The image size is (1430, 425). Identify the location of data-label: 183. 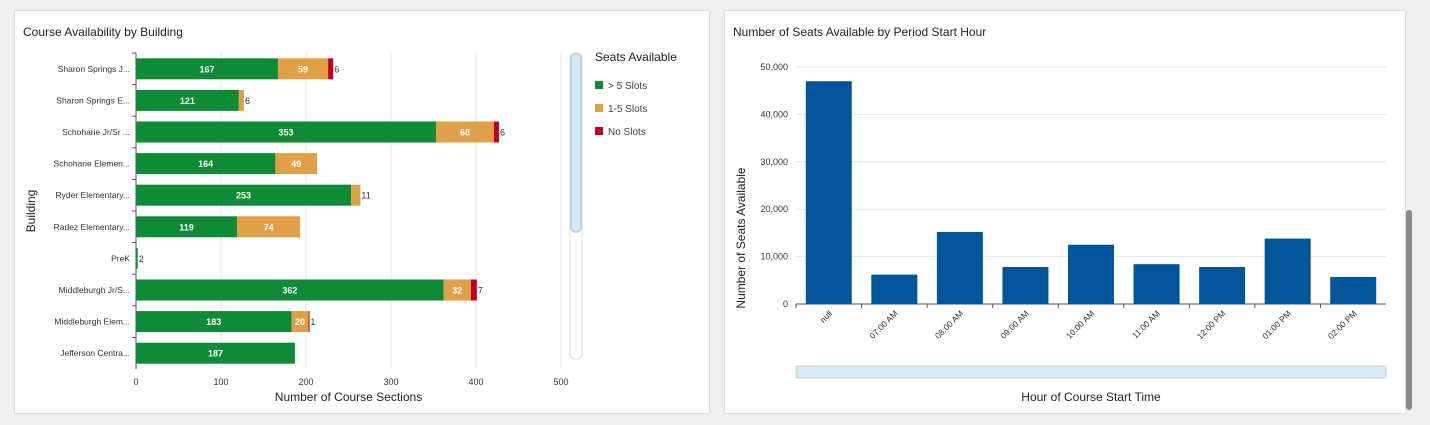
(213, 322).